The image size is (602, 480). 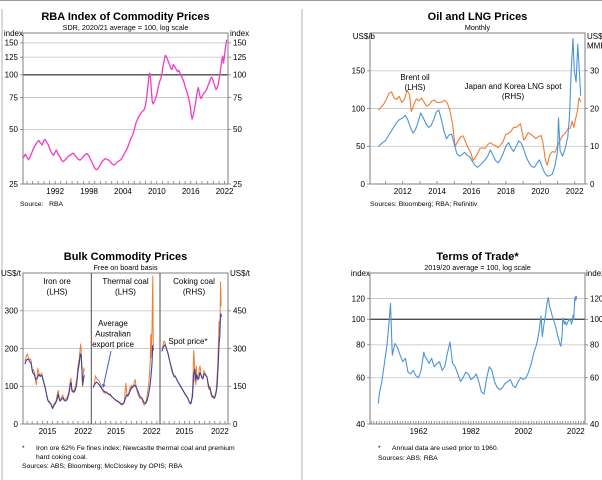 I want to click on y-tick-label-left: 300, so click(x=12, y=311).